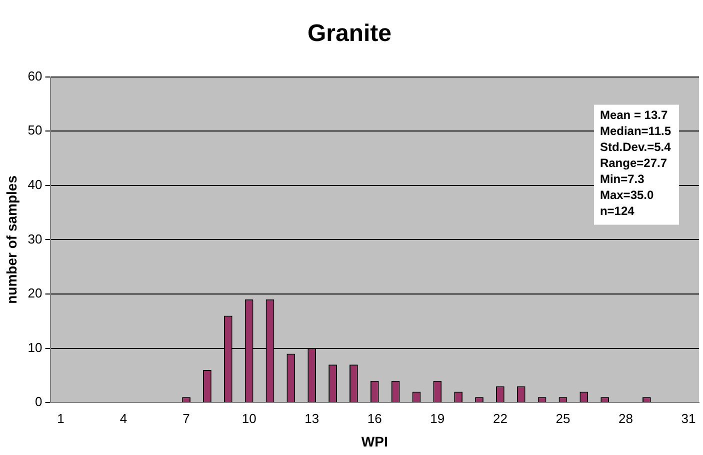  What do you see at coordinates (349, 34) in the screenshot?
I see `chart-title: Granite` at bounding box center [349, 34].